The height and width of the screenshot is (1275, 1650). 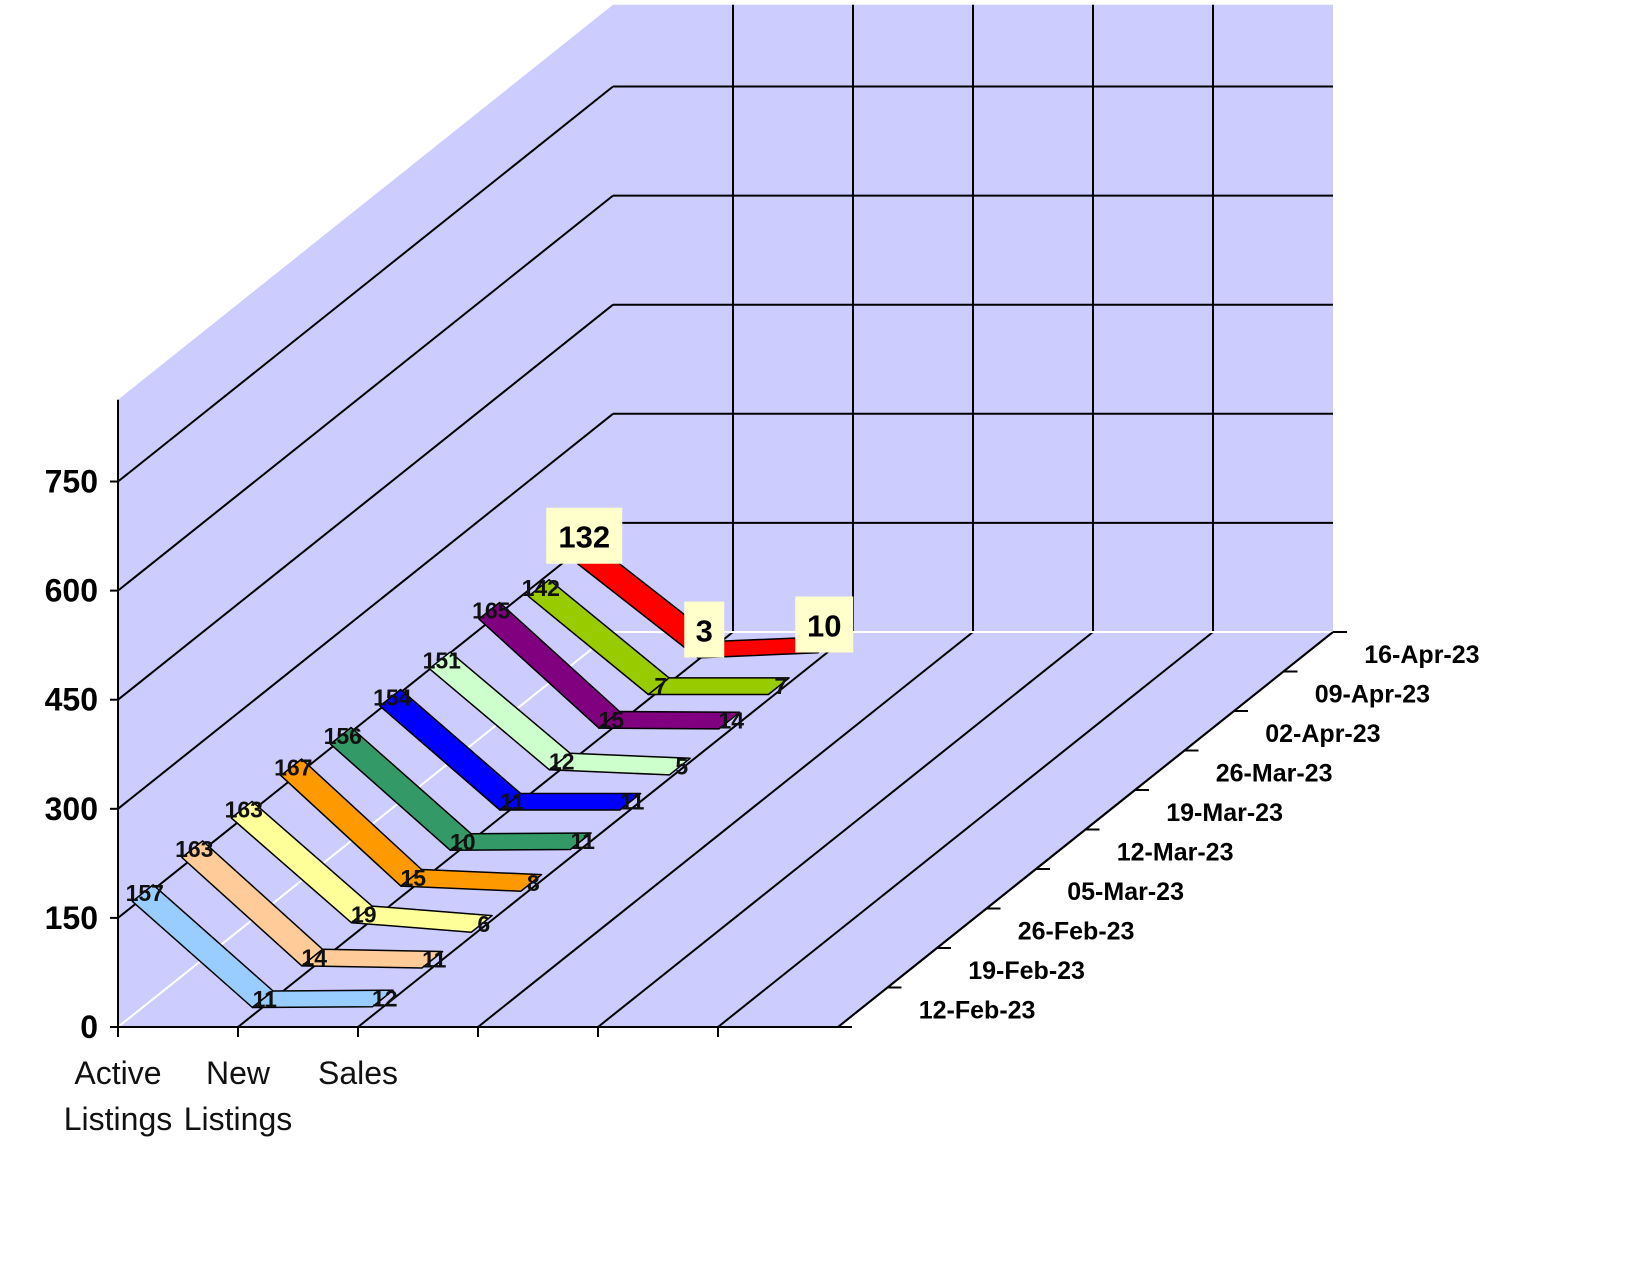 What do you see at coordinates (293, 767) in the screenshot?
I see `data-label: 167` at bounding box center [293, 767].